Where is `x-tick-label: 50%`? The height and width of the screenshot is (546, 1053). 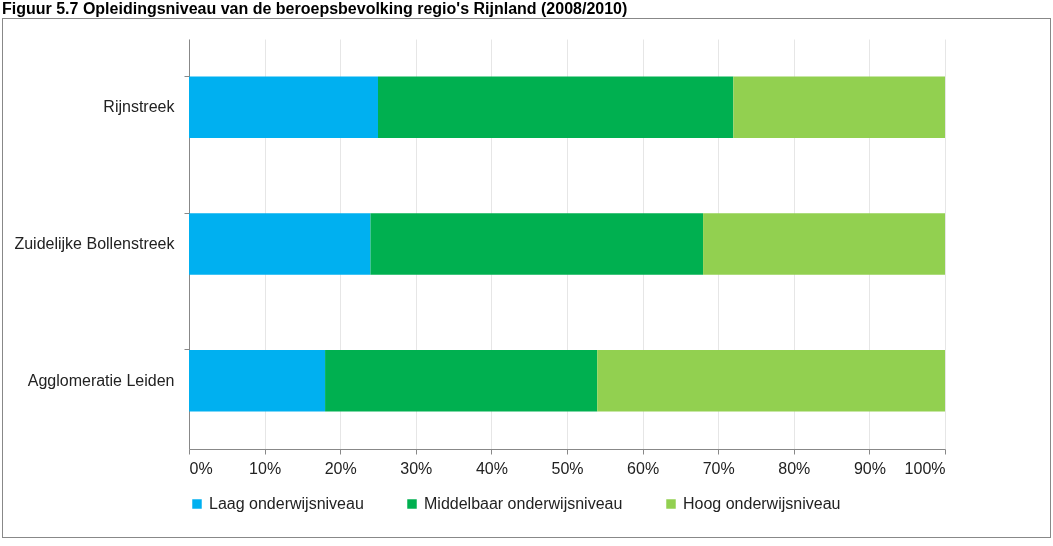 x-tick-label: 50% is located at coordinates (567, 468).